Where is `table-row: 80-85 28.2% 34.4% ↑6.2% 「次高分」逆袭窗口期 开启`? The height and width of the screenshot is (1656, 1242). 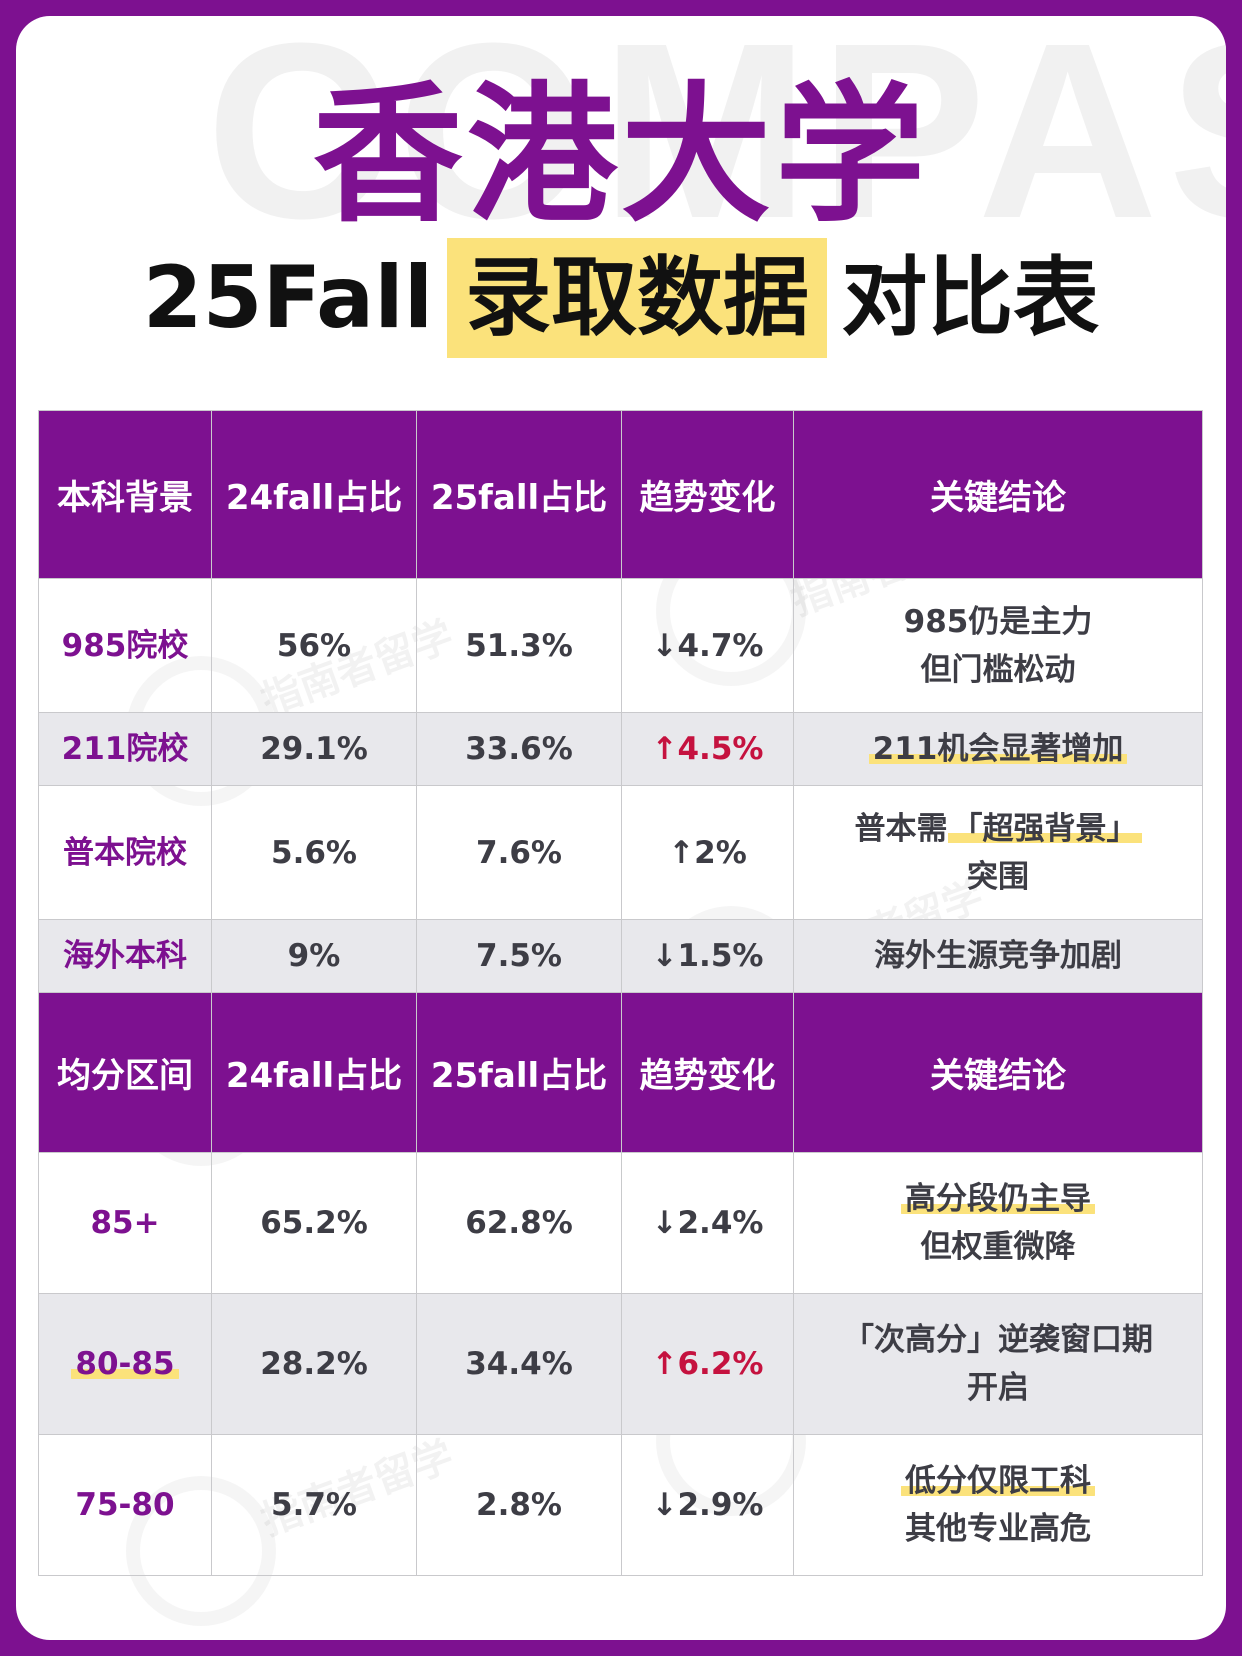
table-row: 80-85 28.2% 34.4% ↑6.2% 「次高分」逆袭窗口期 开启 is located at coordinates (620, 1364).